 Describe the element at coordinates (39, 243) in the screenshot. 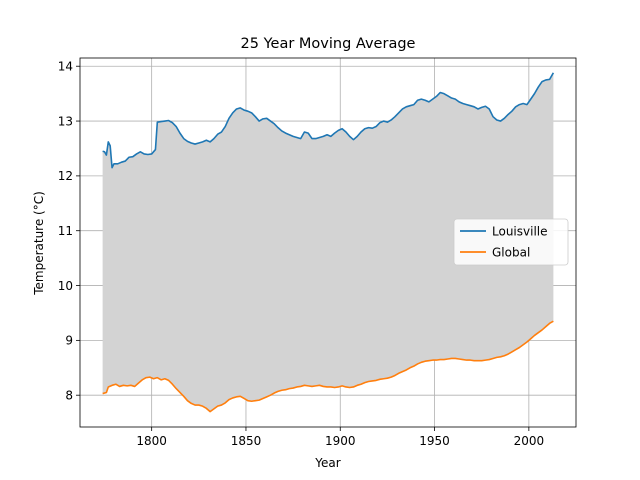

I see `y-axis-label: Temperature (°C)` at that location.